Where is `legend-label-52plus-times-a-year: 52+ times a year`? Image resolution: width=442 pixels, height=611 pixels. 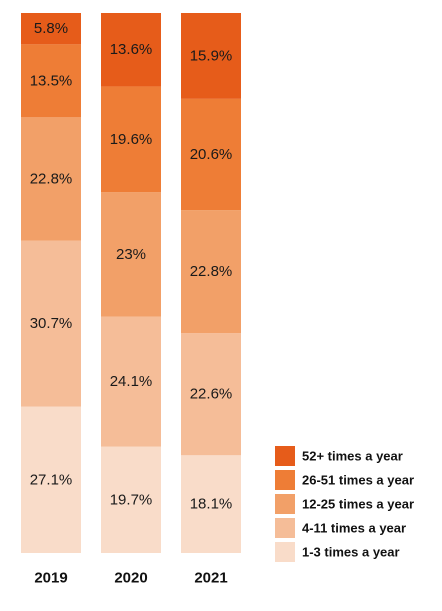
legend-label-52plus-times-a-year: 52+ times a year is located at coordinates (352, 456).